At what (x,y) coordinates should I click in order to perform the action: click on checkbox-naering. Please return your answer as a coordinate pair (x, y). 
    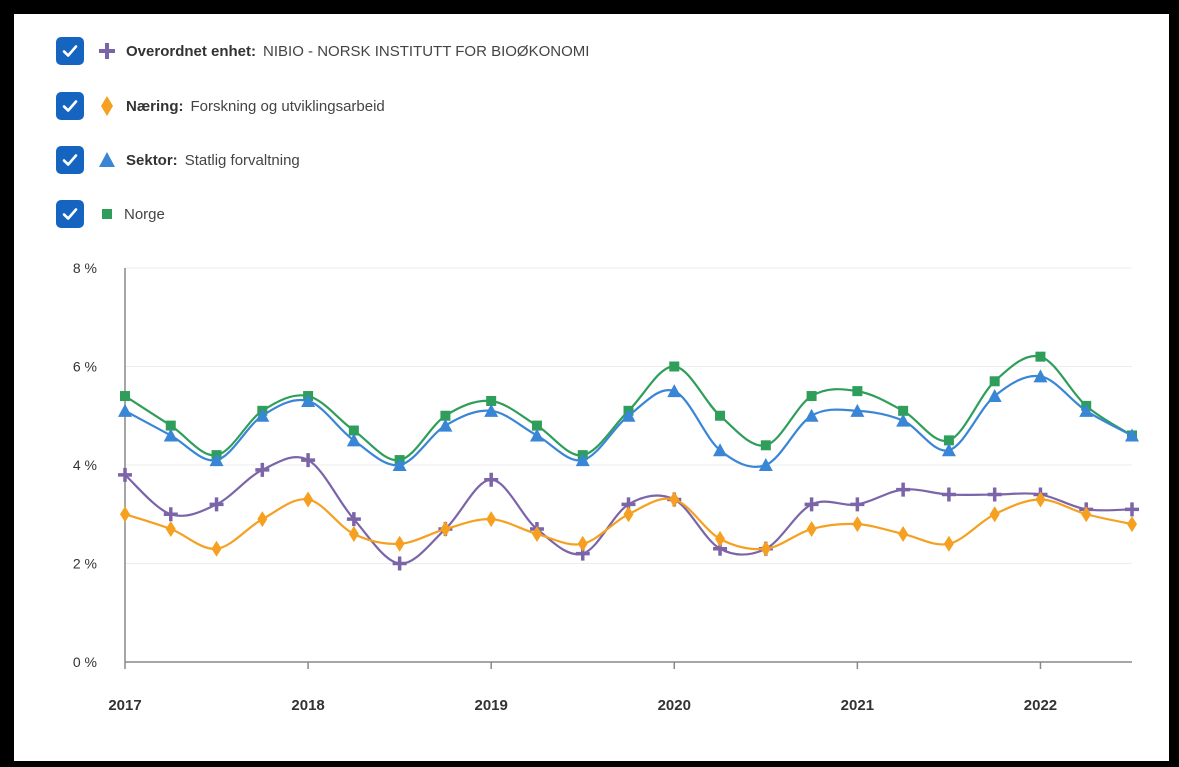
    Looking at the image, I should click on (70, 106).